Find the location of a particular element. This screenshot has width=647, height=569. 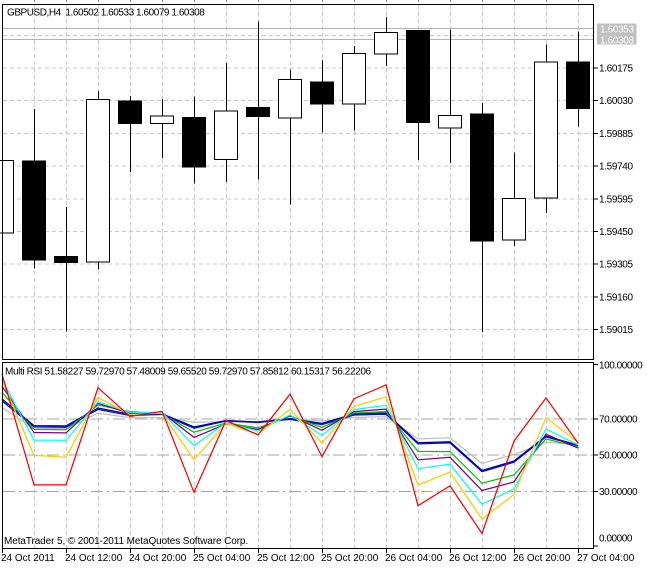

svg-text: 1.60353 is located at coordinates (617, 30).